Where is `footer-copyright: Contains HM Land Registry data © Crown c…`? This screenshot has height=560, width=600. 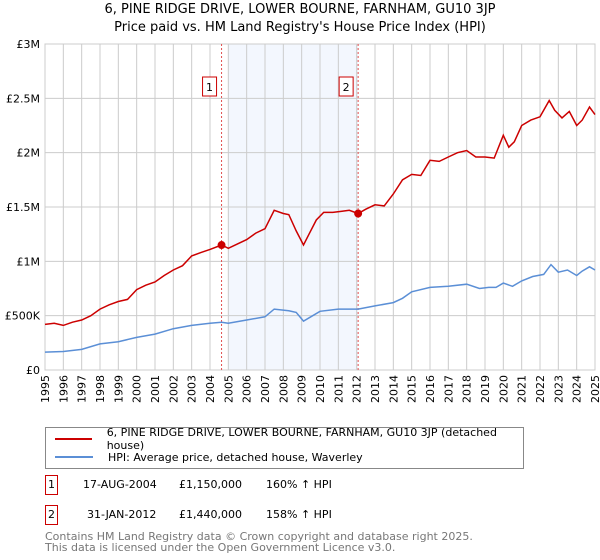 footer-copyright: Contains HM Land Registry data © Crown c… is located at coordinates (259, 536).